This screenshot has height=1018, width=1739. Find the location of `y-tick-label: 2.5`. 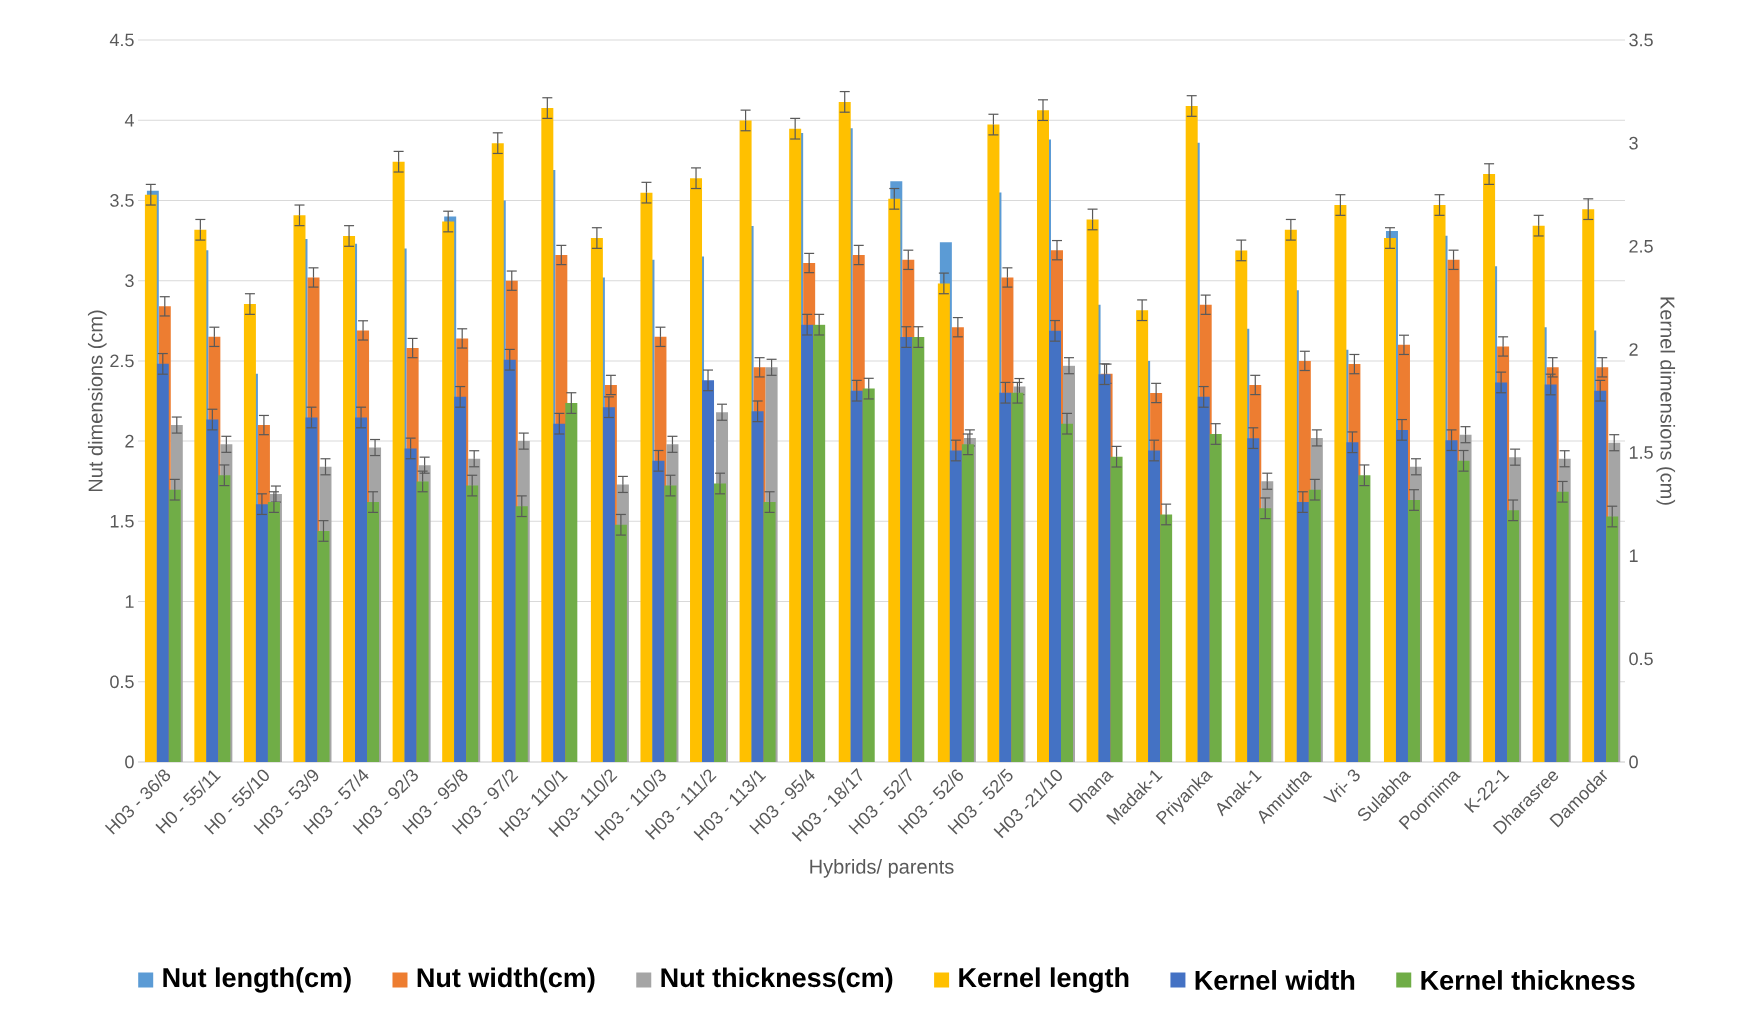

y-tick-label: 2.5 is located at coordinates (122, 361).